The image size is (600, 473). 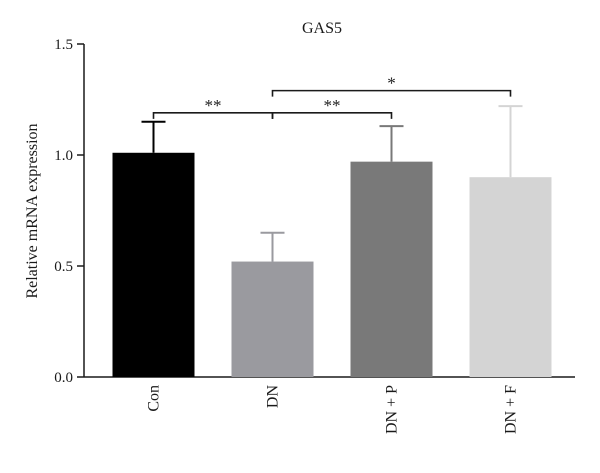 What do you see at coordinates (391, 83) in the screenshot?
I see `significance-label: *` at bounding box center [391, 83].